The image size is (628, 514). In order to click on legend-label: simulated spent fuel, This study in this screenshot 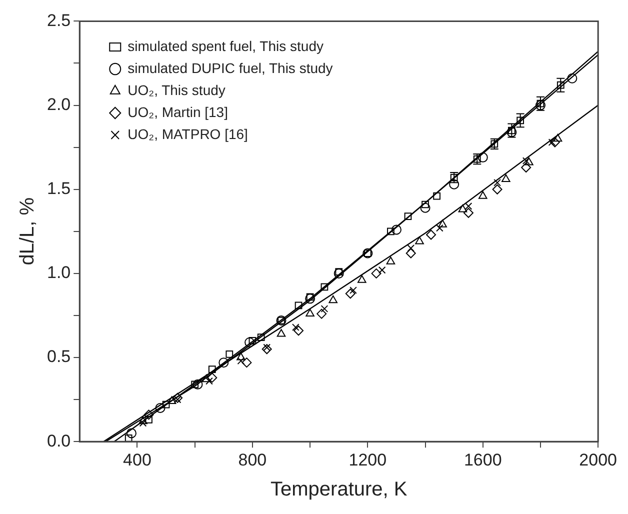, I will do `click(226, 46)`.